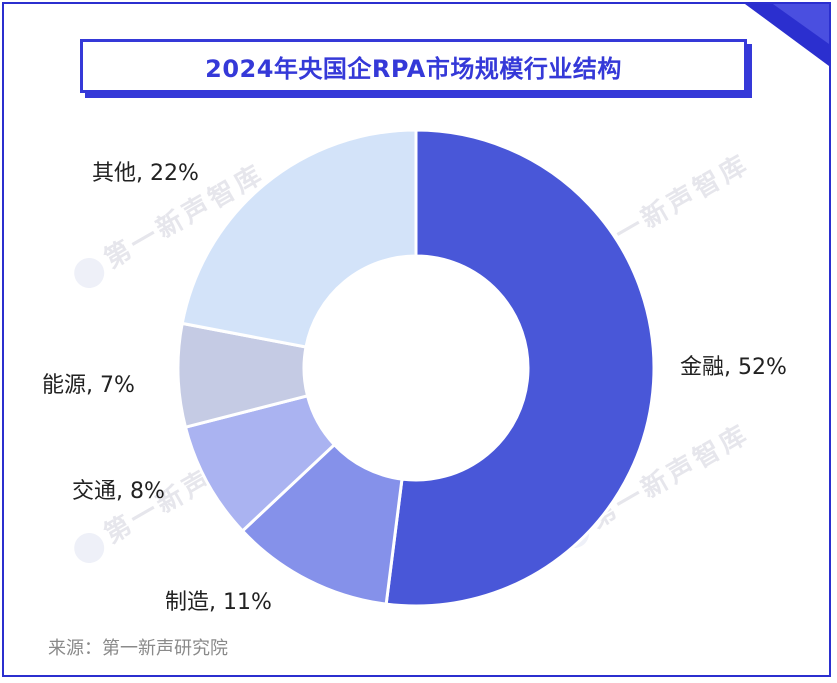 This screenshot has height=683, width=837. Describe the element at coordinates (733, 367) in the screenshot. I see `slice-label-0: 金融, 52%` at that location.